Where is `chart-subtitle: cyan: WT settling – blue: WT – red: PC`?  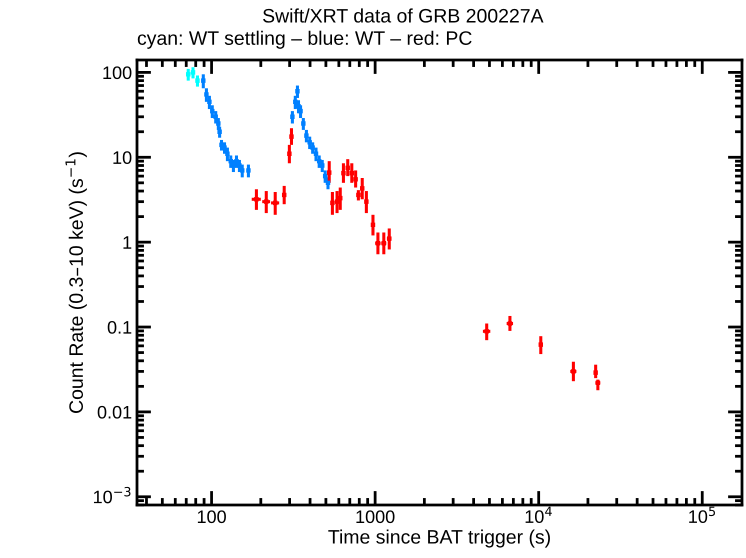
chart-subtitle: cyan: WT settling – blue: WT – red: PC is located at coordinates (305, 39).